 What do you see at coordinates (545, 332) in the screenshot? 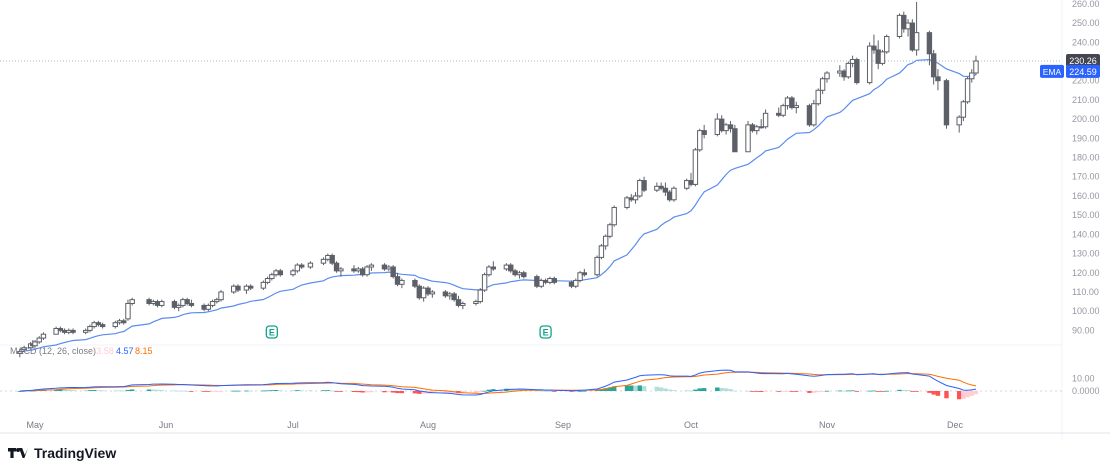
I see `earnings-icon: E` at bounding box center [545, 332].